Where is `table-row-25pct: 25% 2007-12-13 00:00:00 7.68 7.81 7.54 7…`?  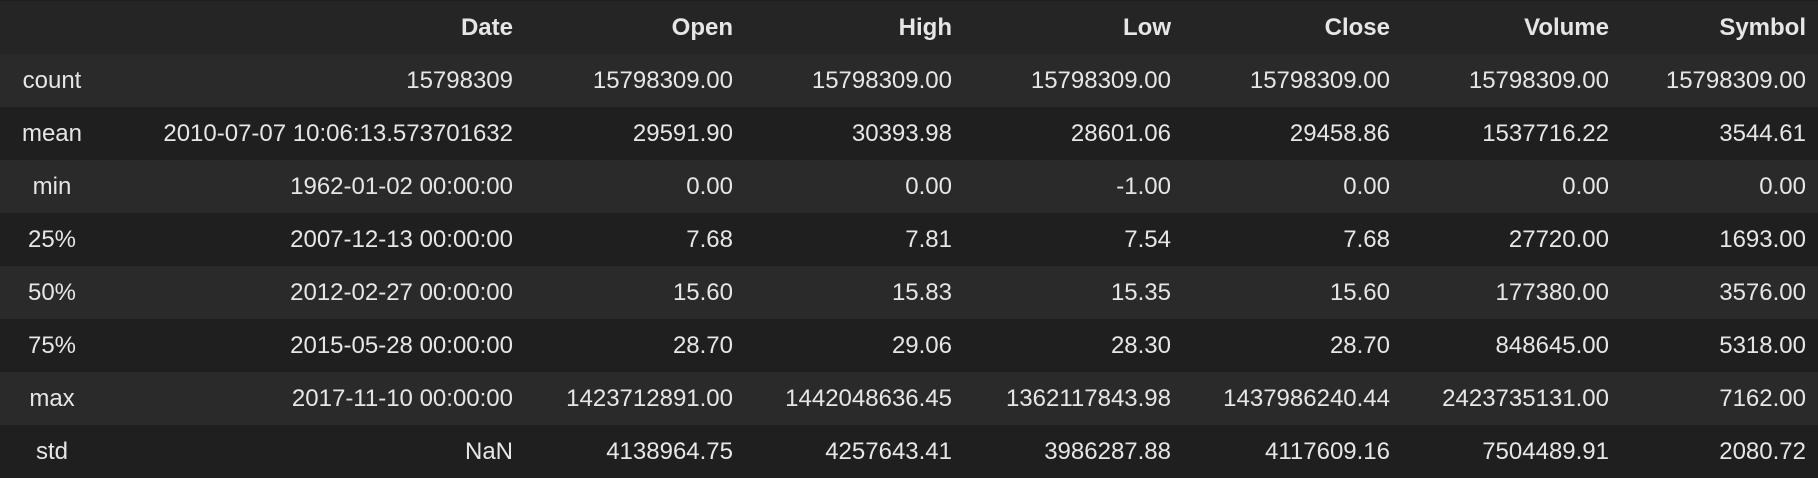 table-row-25pct: 25% 2007-12-13 00:00:00 7.68 7.81 7.54 7… is located at coordinates (909, 239).